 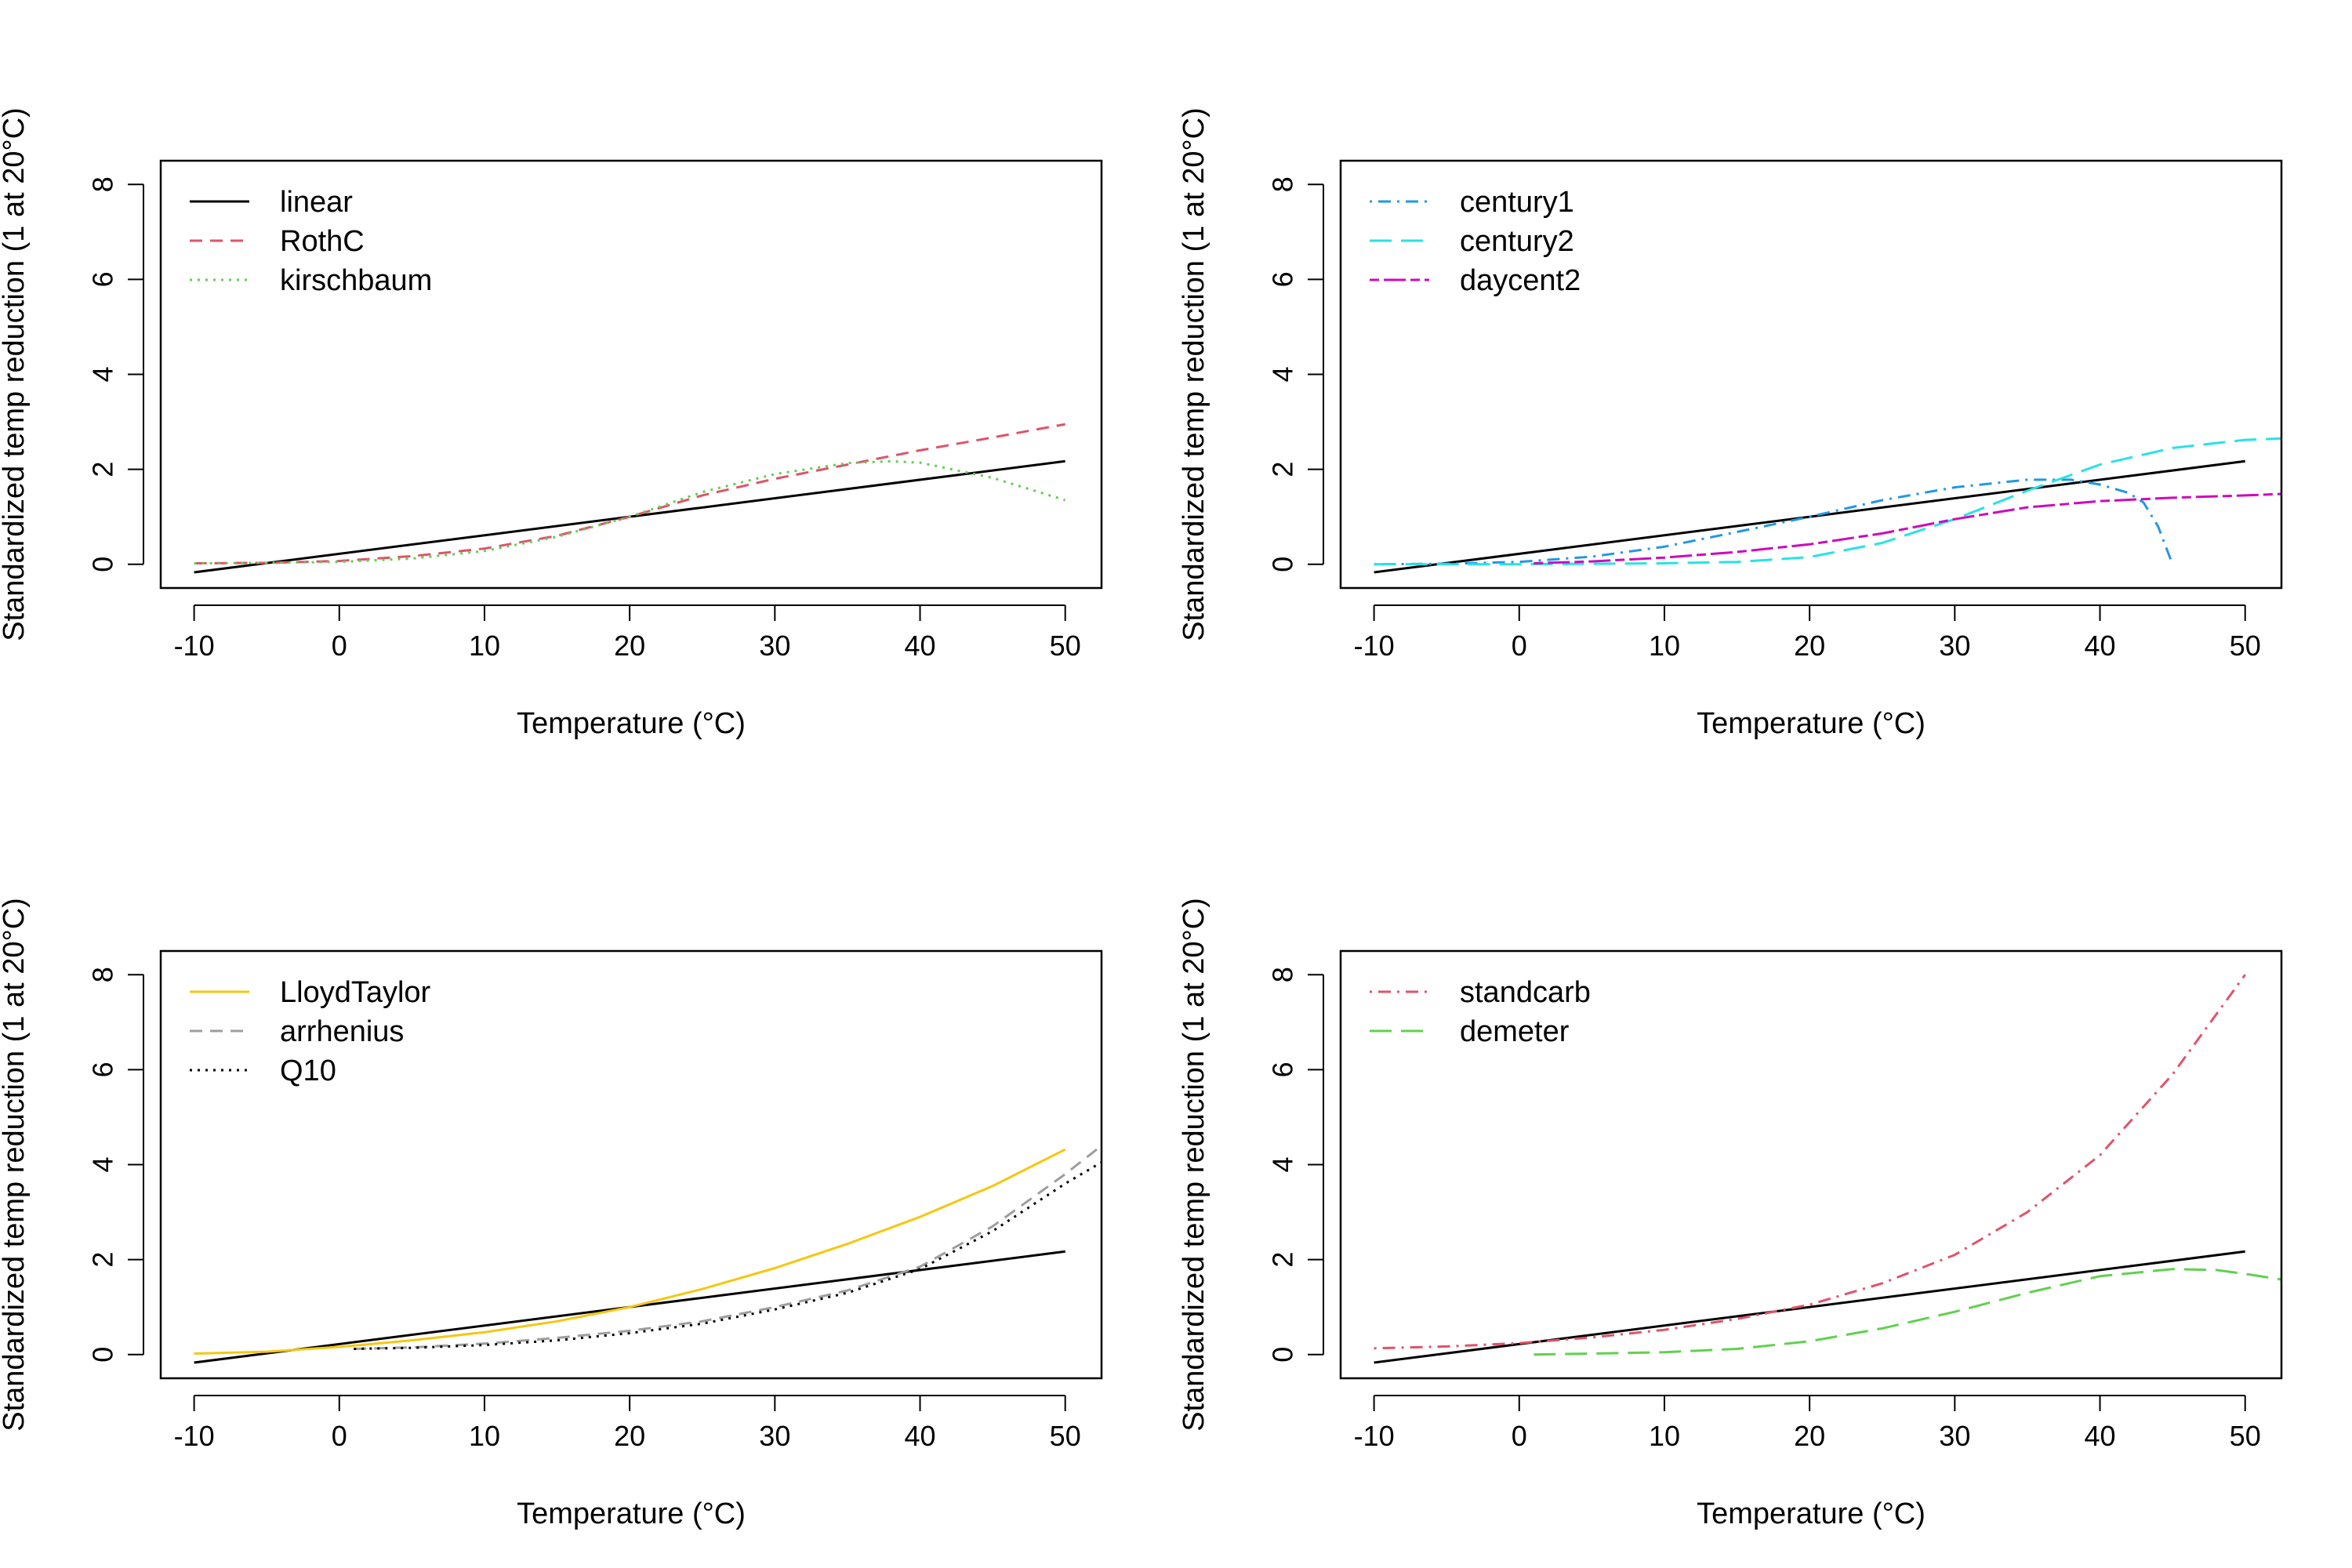 What do you see at coordinates (356, 280) in the screenshot?
I see `legend-label: kirschbaum` at bounding box center [356, 280].